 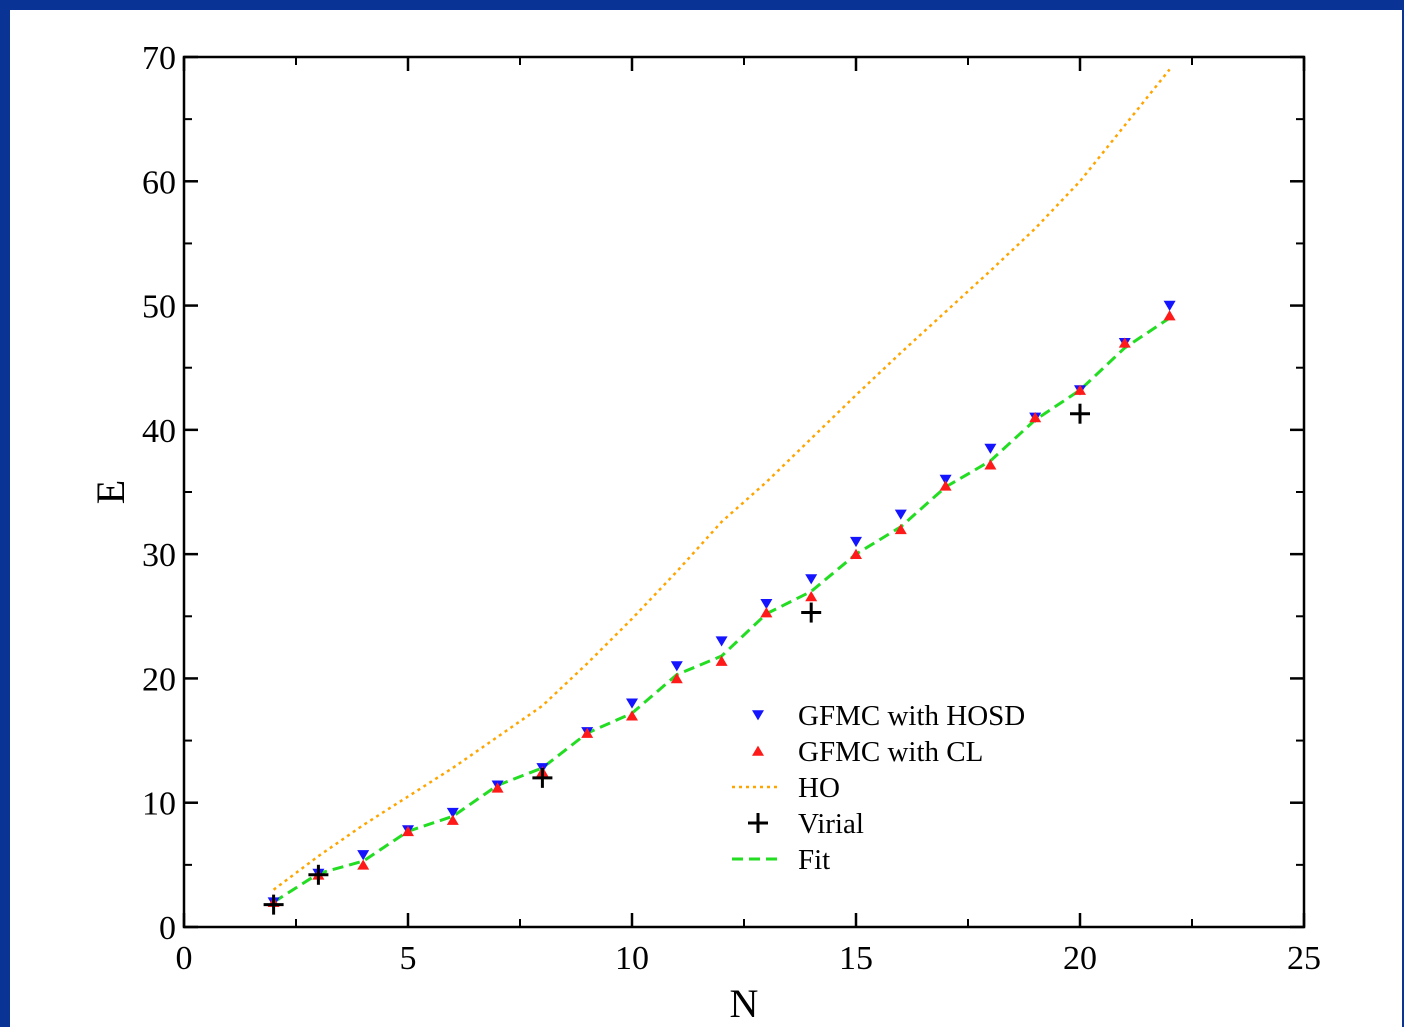 I want to click on legend-label: Virial, so click(x=831, y=824).